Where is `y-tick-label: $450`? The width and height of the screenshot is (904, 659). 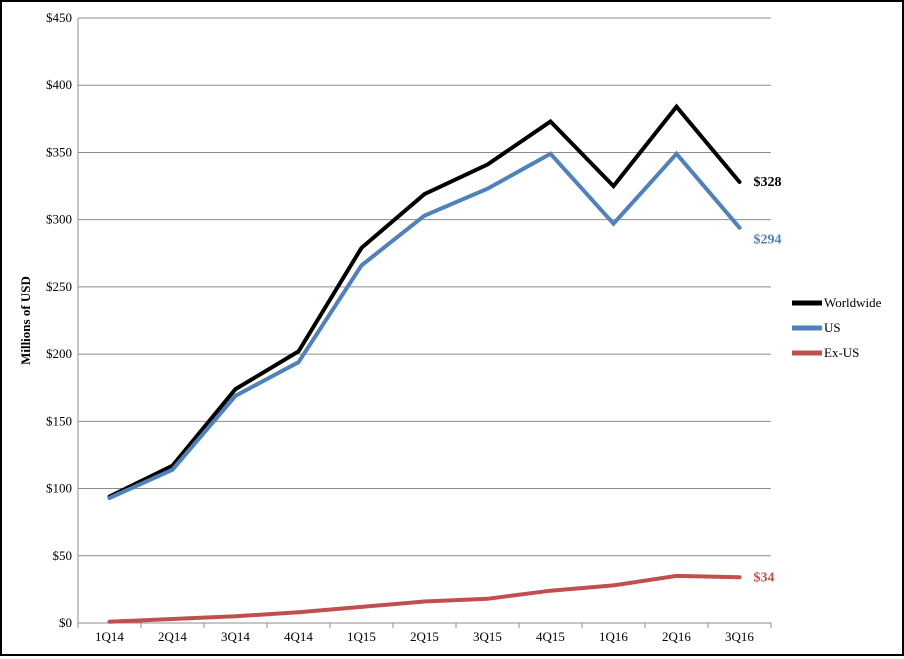 y-tick-label: $450 is located at coordinates (59, 17).